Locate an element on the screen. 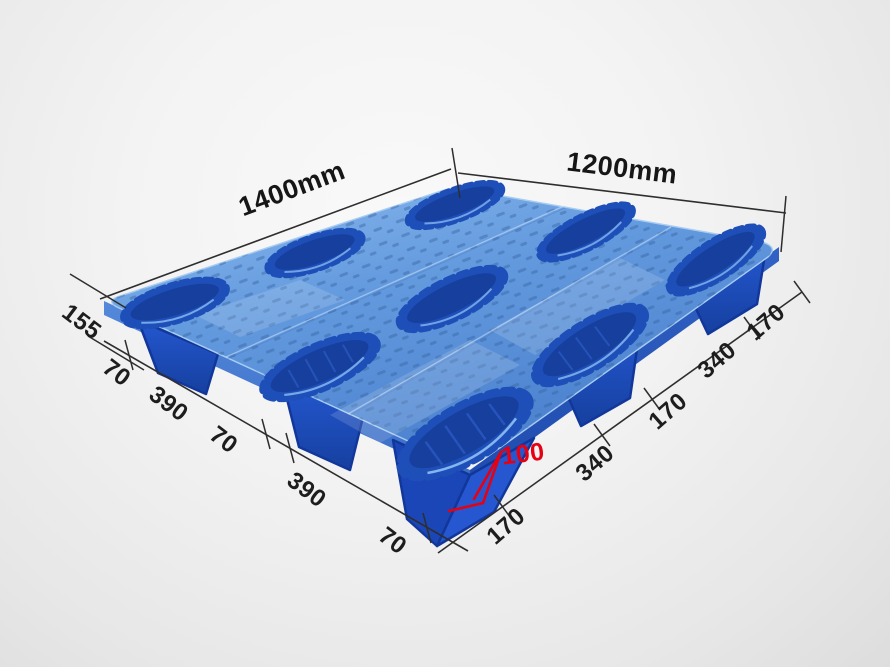  deck-smooth-pads is located at coordinates (430, 350).